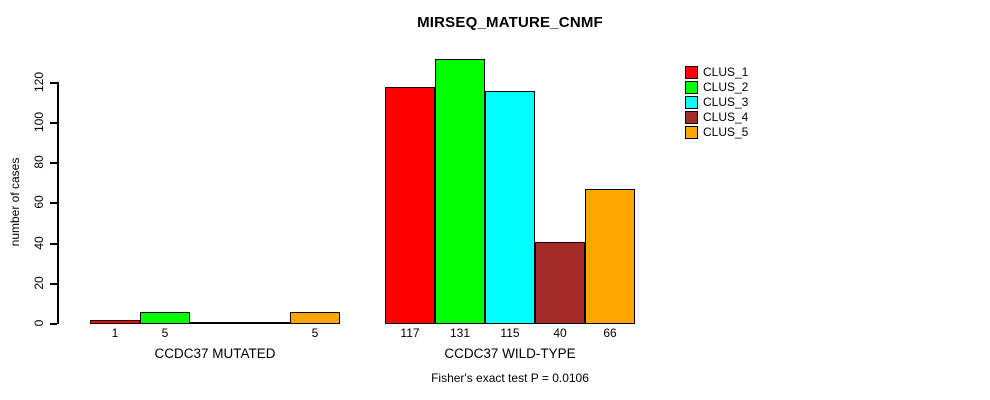  I want to click on stat-test-caption: Fisher's exact test P = 0.0106, so click(510, 378).